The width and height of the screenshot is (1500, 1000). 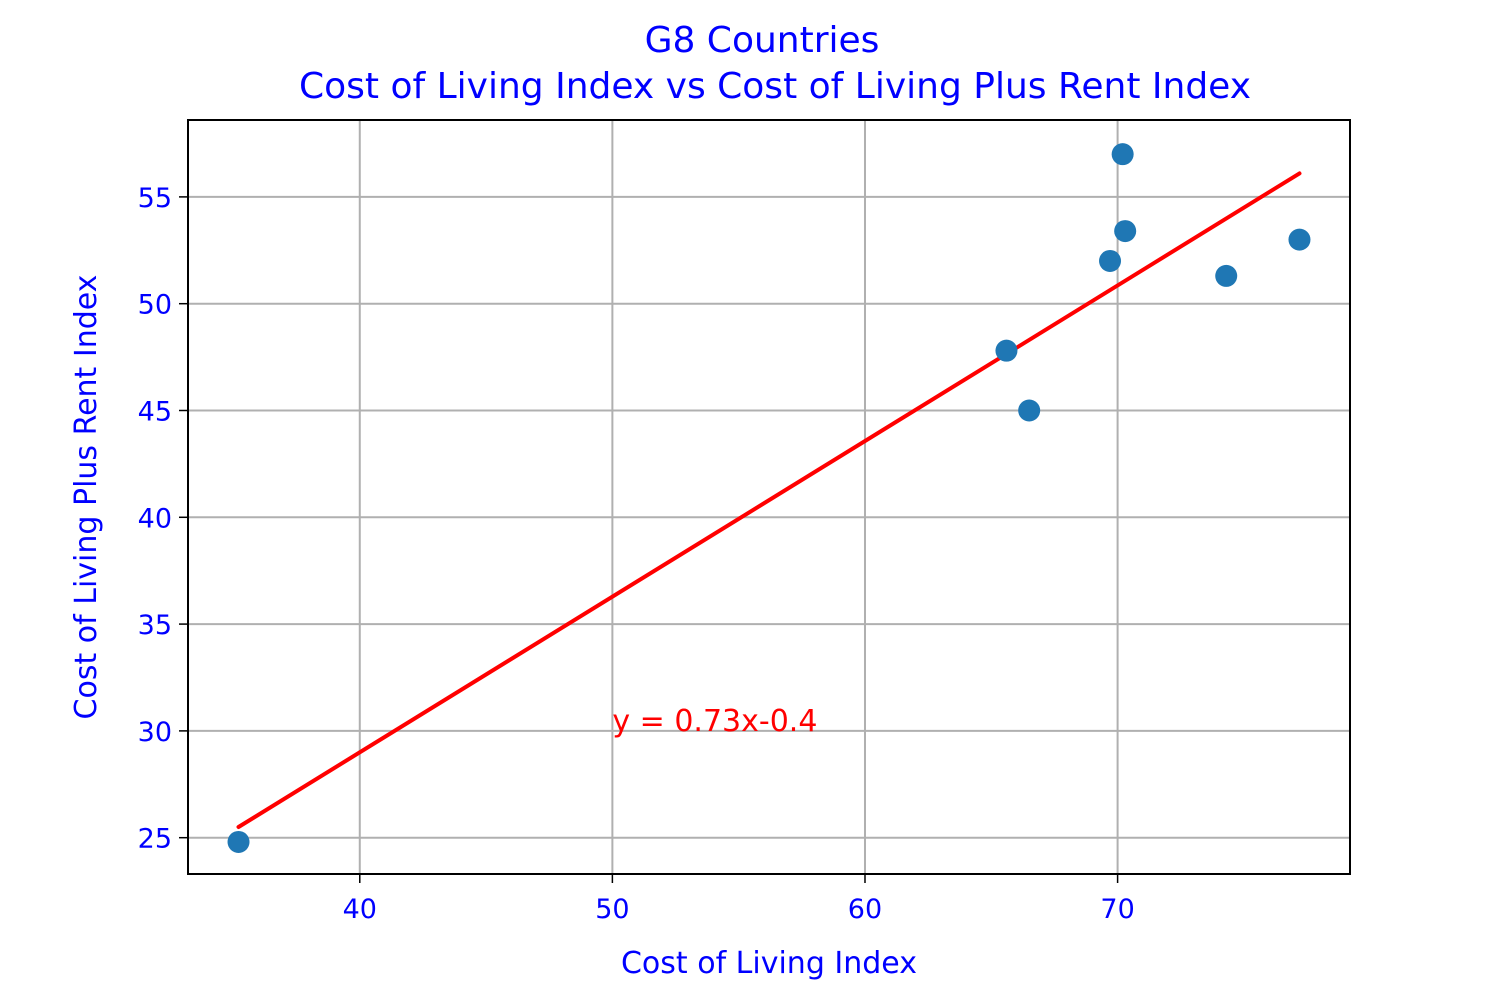 What do you see at coordinates (865, 909) in the screenshot?
I see `x-tick-label: 60` at bounding box center [865, 909].